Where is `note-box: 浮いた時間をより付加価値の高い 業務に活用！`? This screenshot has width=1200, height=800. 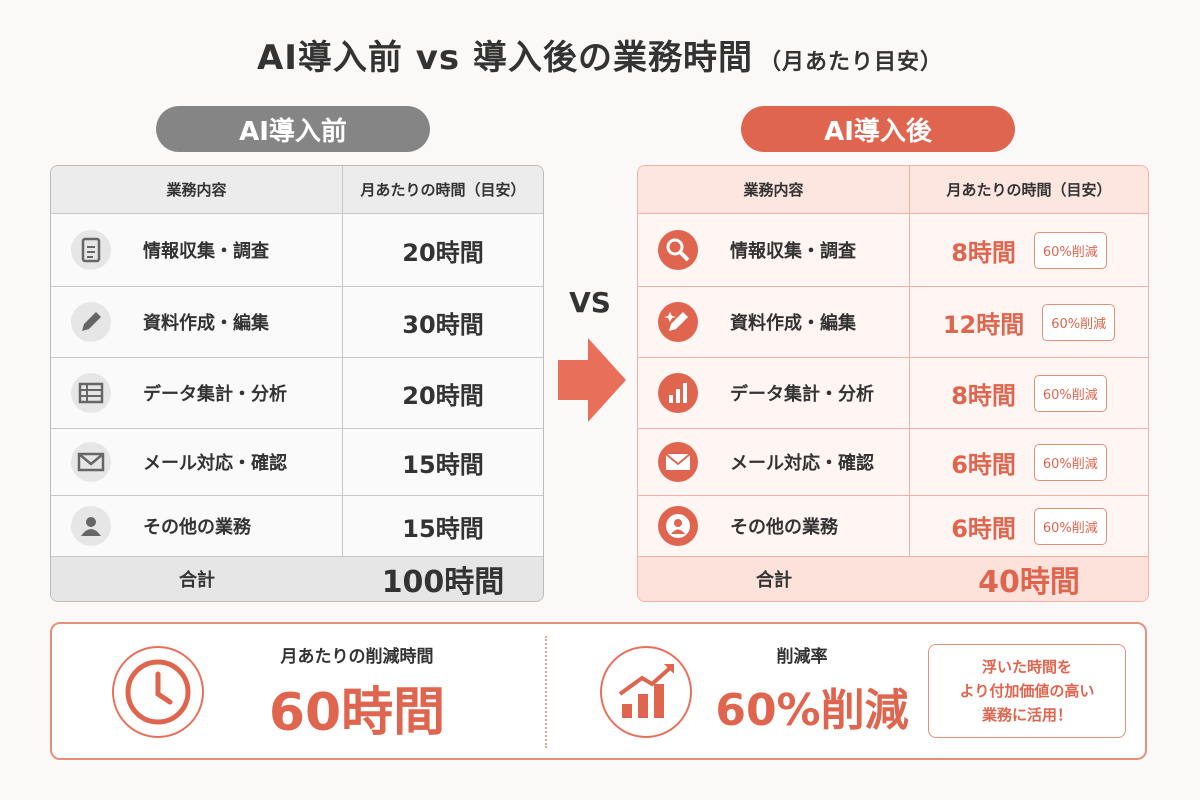
note-box: 浮いた時間をより付加価値の高い 業務に活用！ is located at coordinates (1027, 691).